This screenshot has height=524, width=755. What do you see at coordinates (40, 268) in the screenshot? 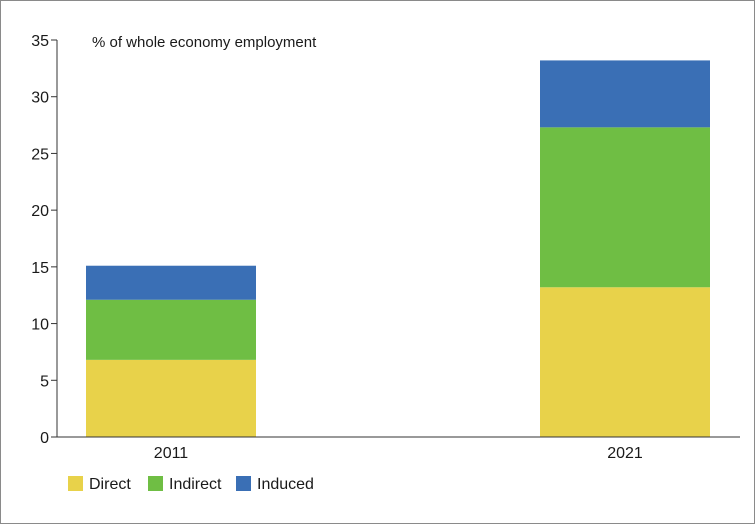
I see `y-tick-label: 15` at bounding box center [40, 268].